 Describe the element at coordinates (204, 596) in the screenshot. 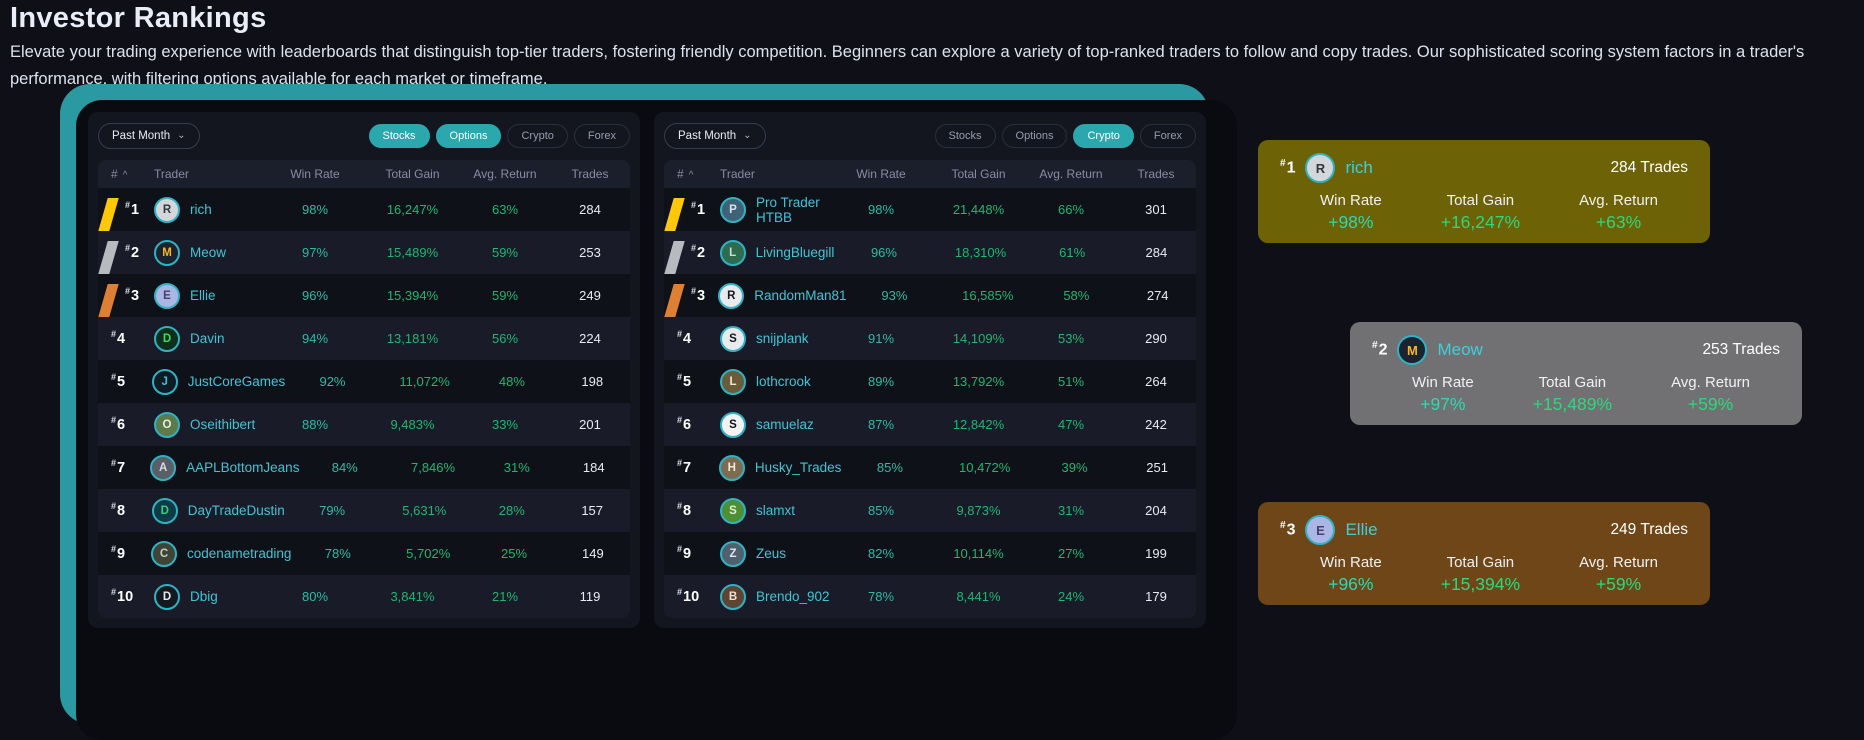

I see `trader-name: Dbig` at that location.